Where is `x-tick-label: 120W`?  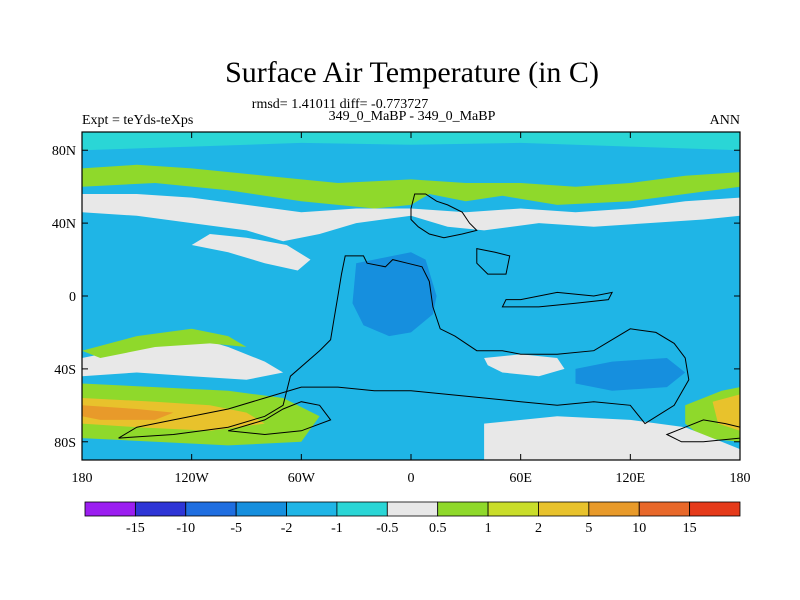 x-tick-label: 120W is located at coordinates (192, 478).